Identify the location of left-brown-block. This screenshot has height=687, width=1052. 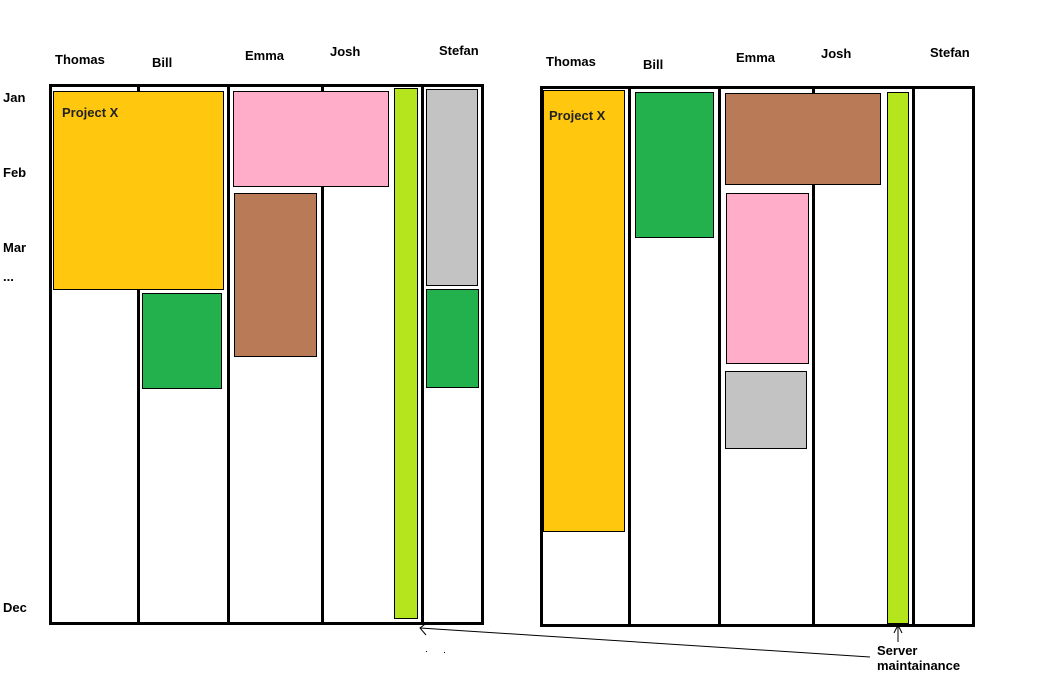
(275, 275).